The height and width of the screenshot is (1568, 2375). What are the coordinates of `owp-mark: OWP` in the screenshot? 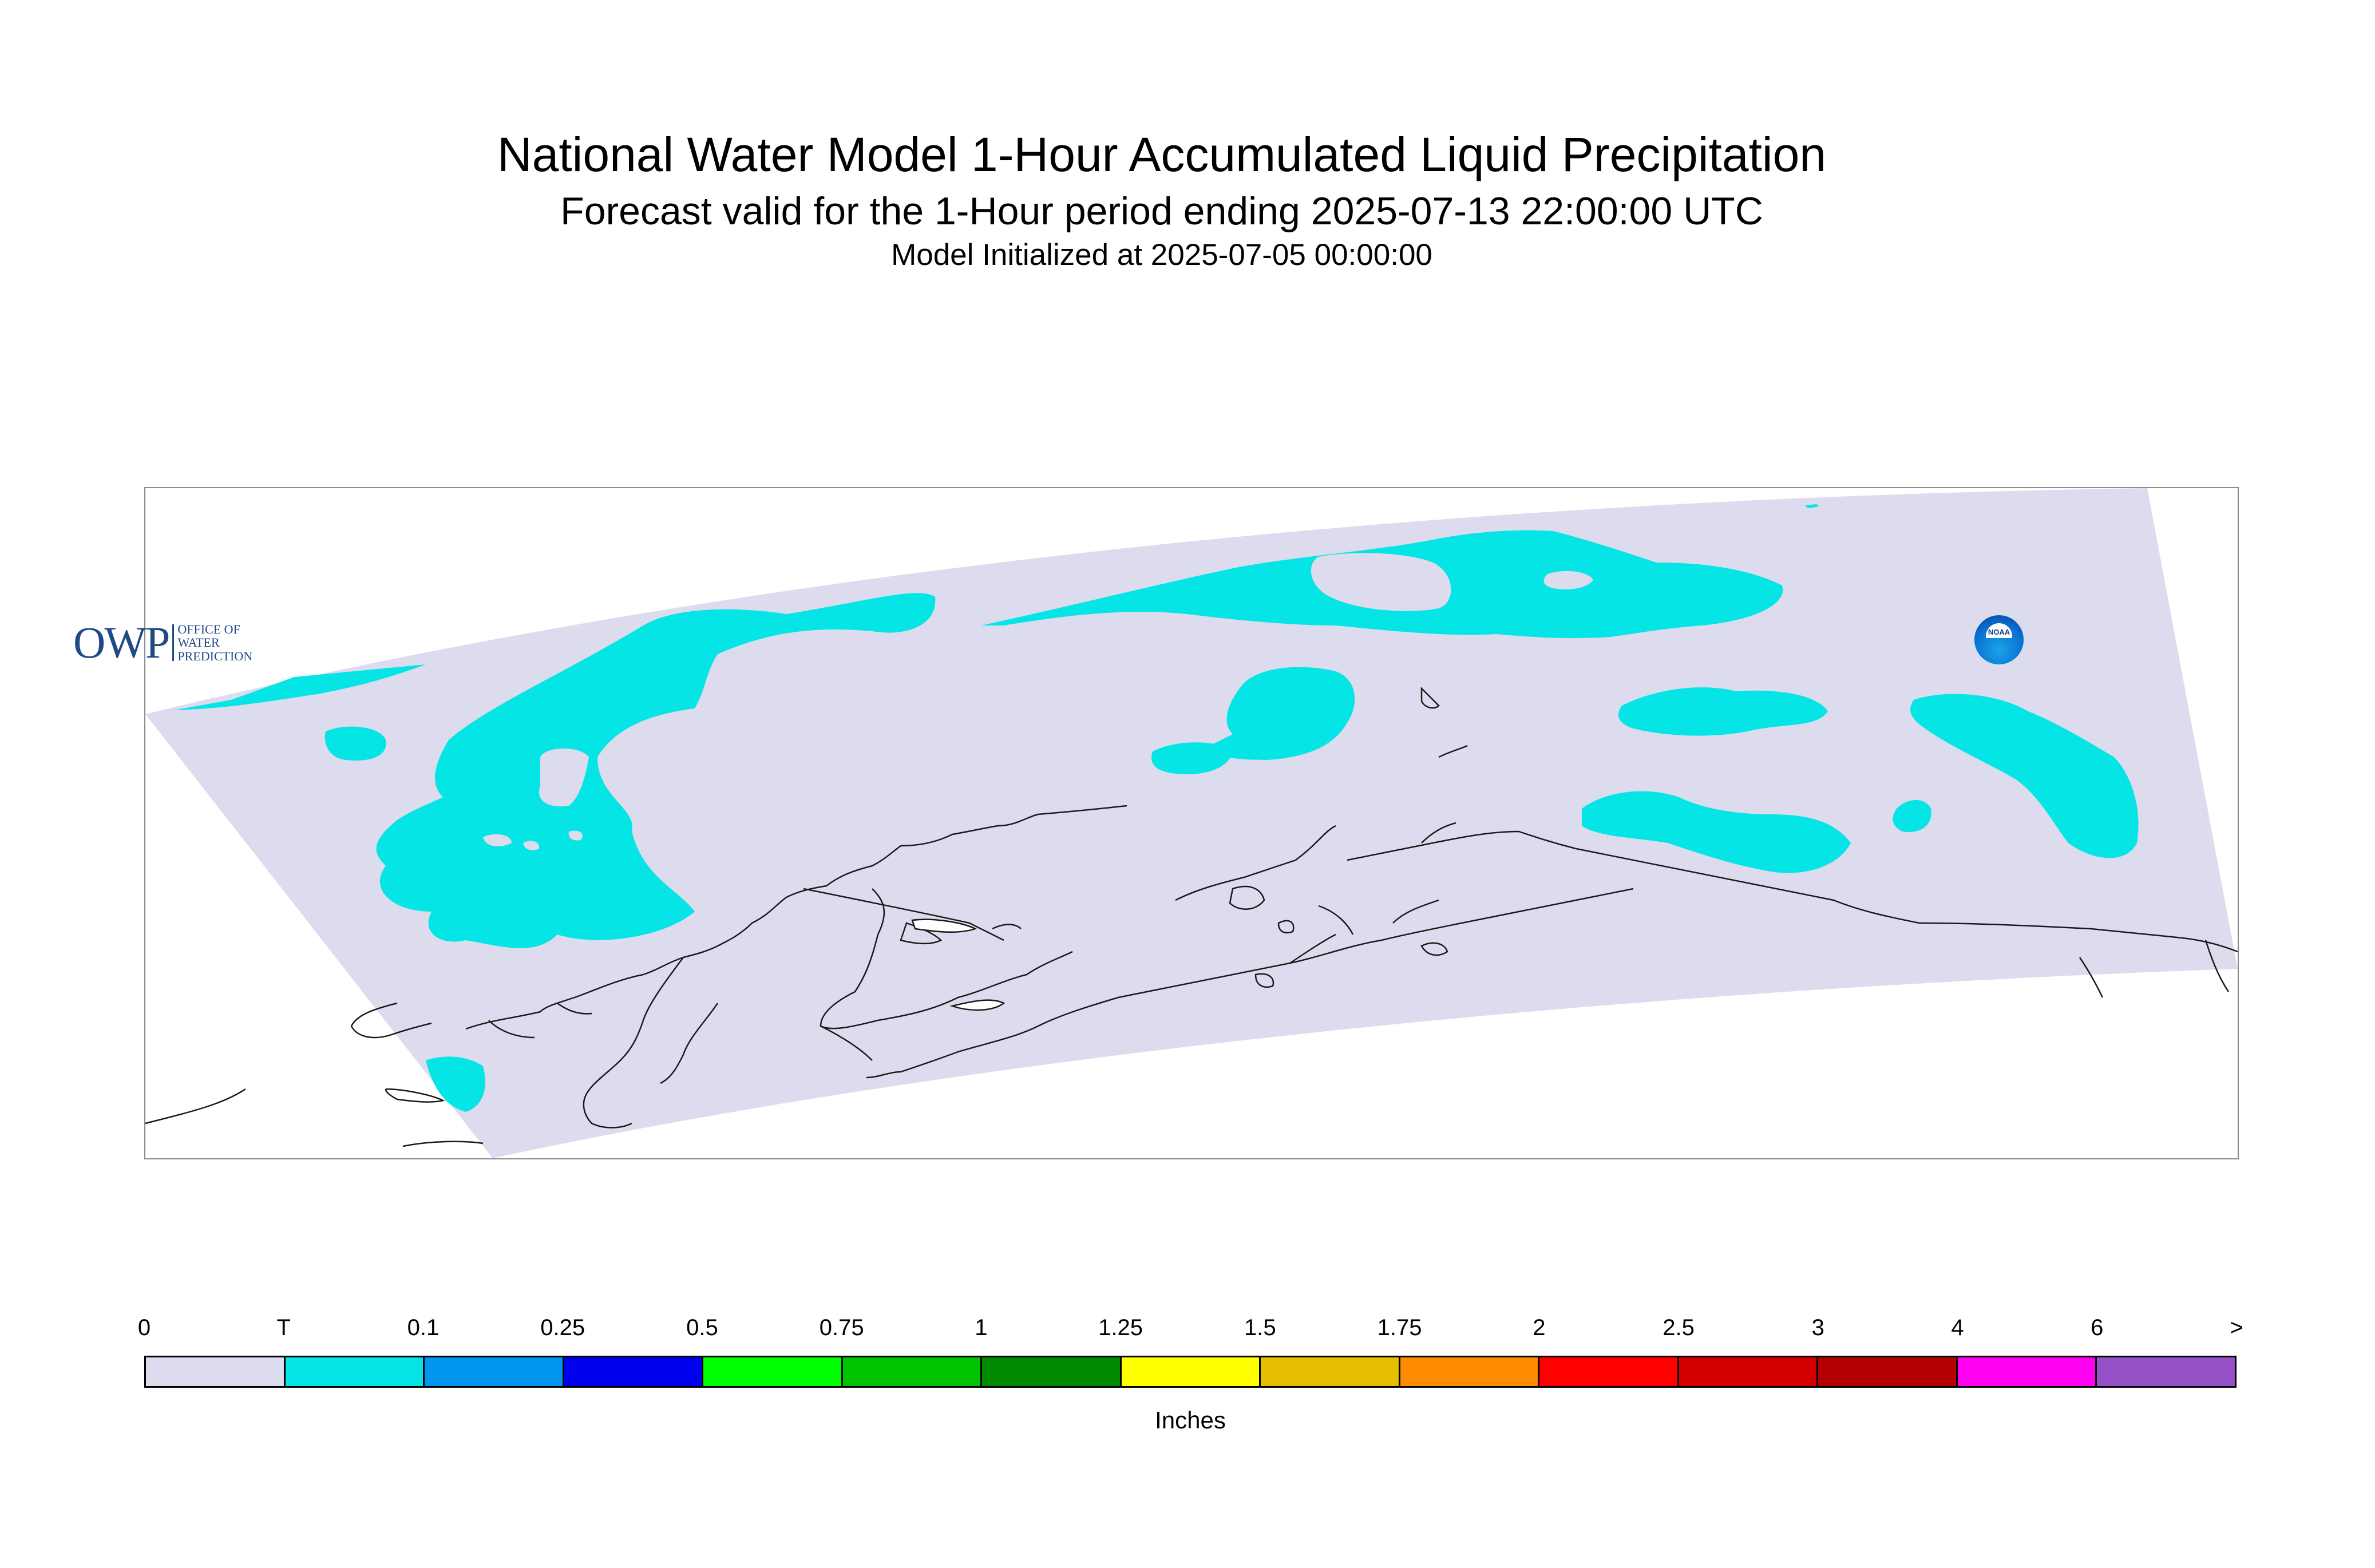 It's located at (122, 642).